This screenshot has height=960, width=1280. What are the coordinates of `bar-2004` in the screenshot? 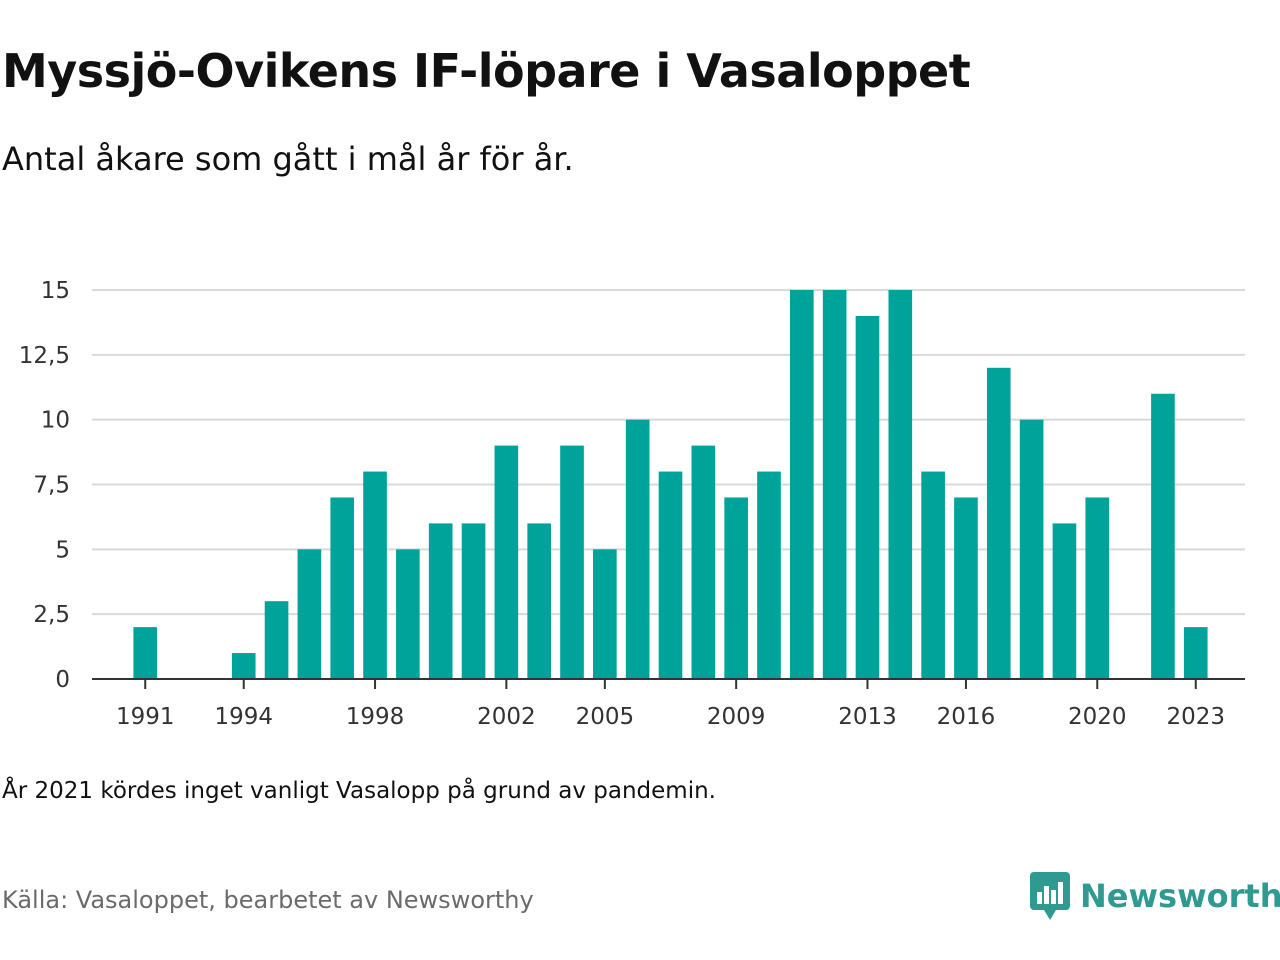 It's located at (572, 562).